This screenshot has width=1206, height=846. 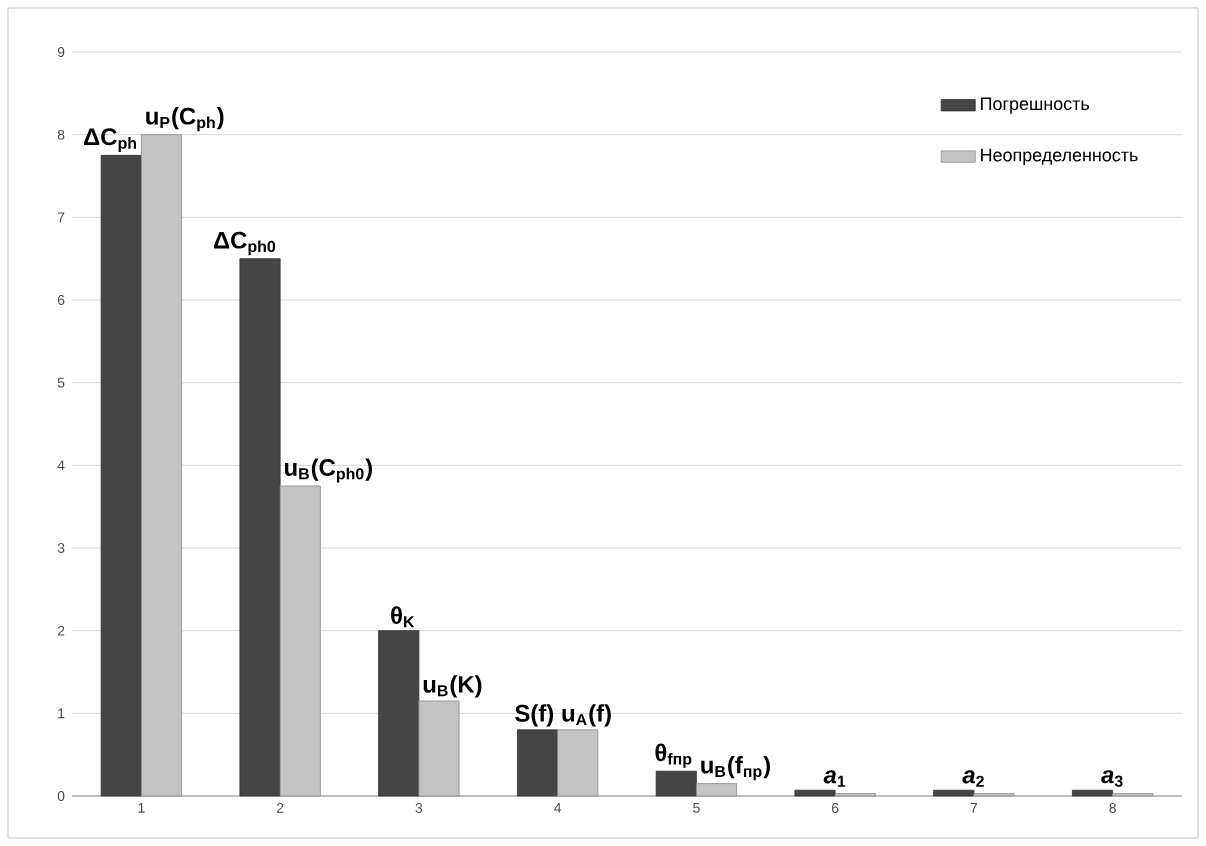 I want to click on annotation: ΔC$_{ph}$, so click(x=110, y=140).